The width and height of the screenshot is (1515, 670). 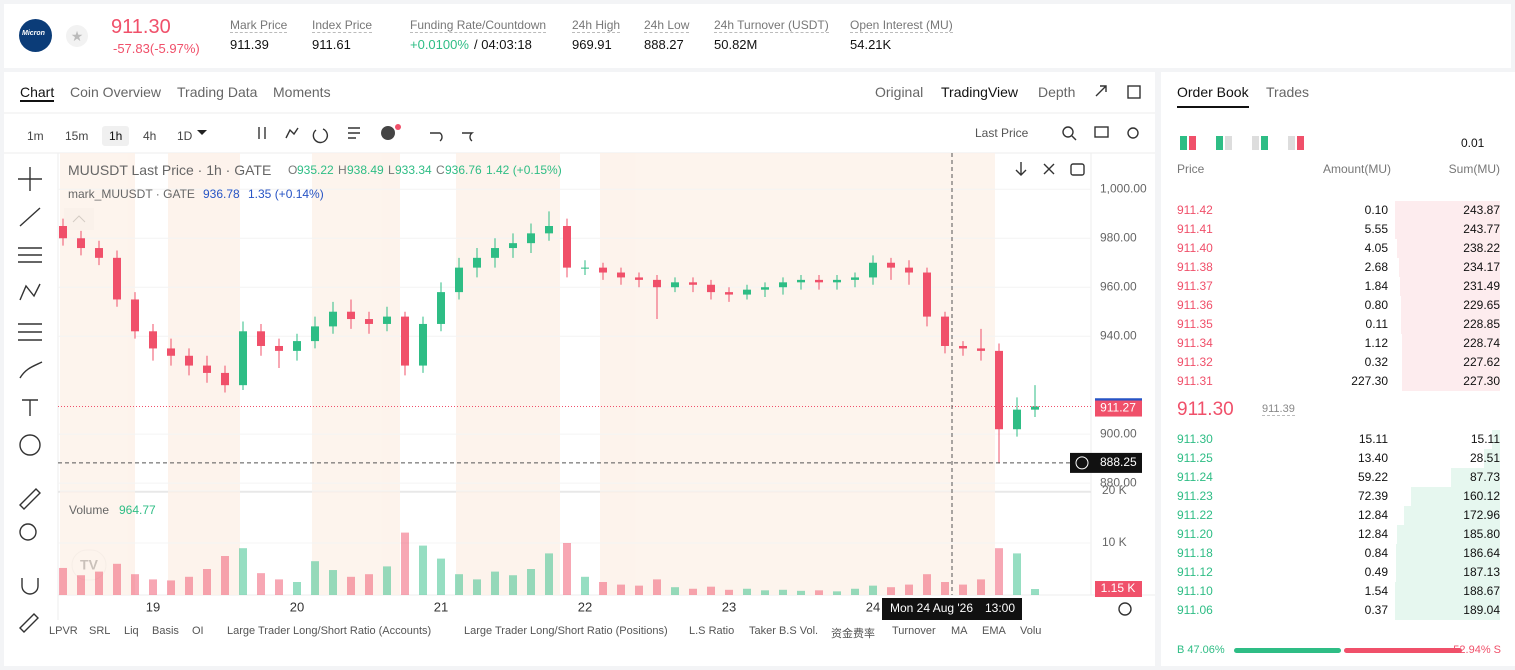 What do you see at coordinates (185, 136) in the screenshot?
I see `interval: 1D` at bounding box center [185, 136].